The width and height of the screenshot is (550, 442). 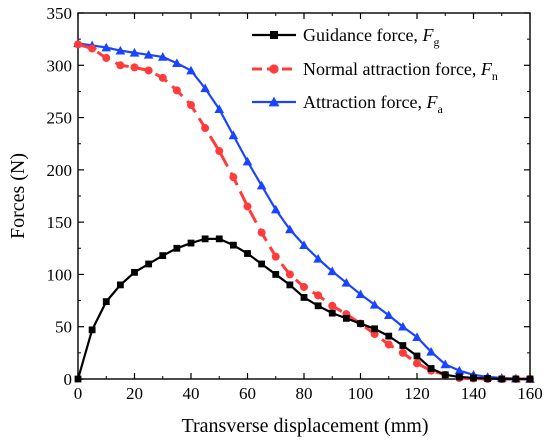 I want to click on y-tick-label: 350, so click(x=60, y=13).